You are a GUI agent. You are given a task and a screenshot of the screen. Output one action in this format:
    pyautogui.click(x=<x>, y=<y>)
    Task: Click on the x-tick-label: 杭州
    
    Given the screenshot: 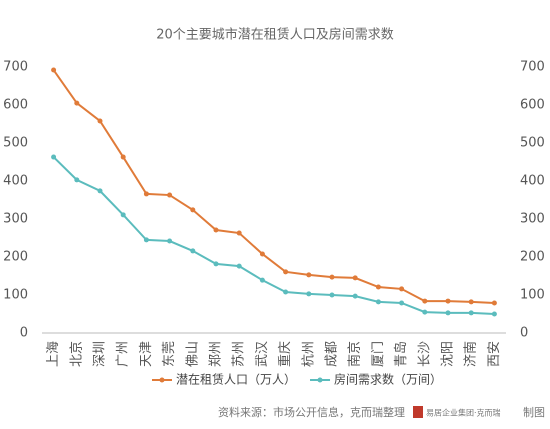 What is the action you would take?
    pyautogui.click(x=308, y=354)
    